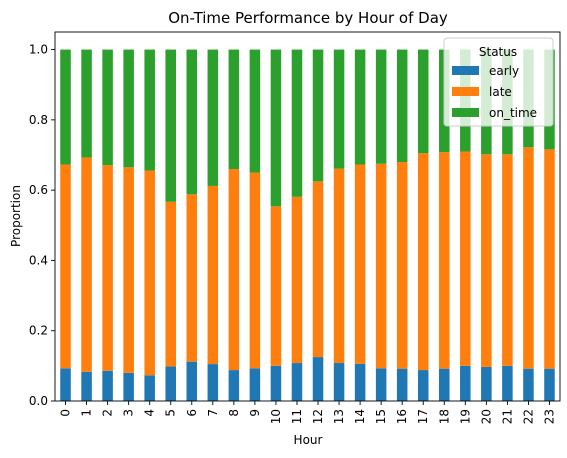 This screenshot has width=567, height=458. What do you see at coordinates (192, 413) in the screenshot?
I see `x-tick-label: 6` at bounding box center [192, 413].